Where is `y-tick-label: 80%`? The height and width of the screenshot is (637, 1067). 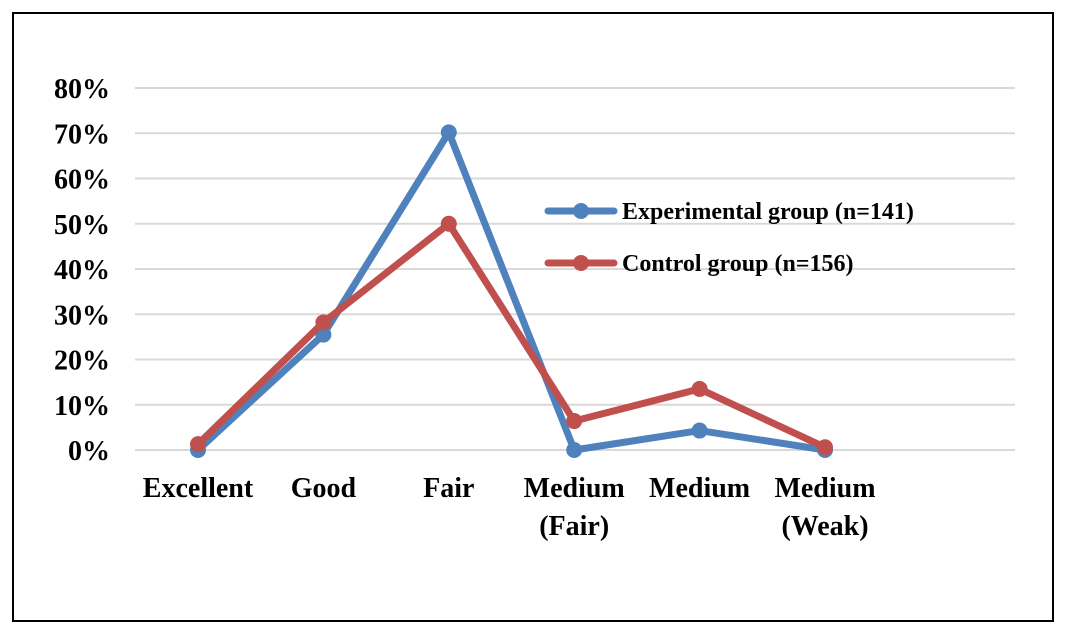
y-tick-label: 80% is located at coordinates (82, 89).